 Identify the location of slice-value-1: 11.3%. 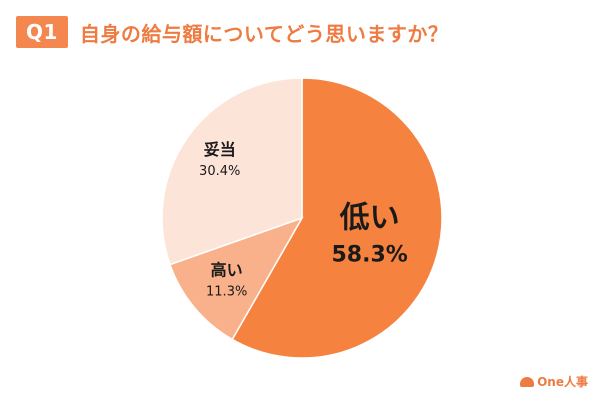
(226, 292).